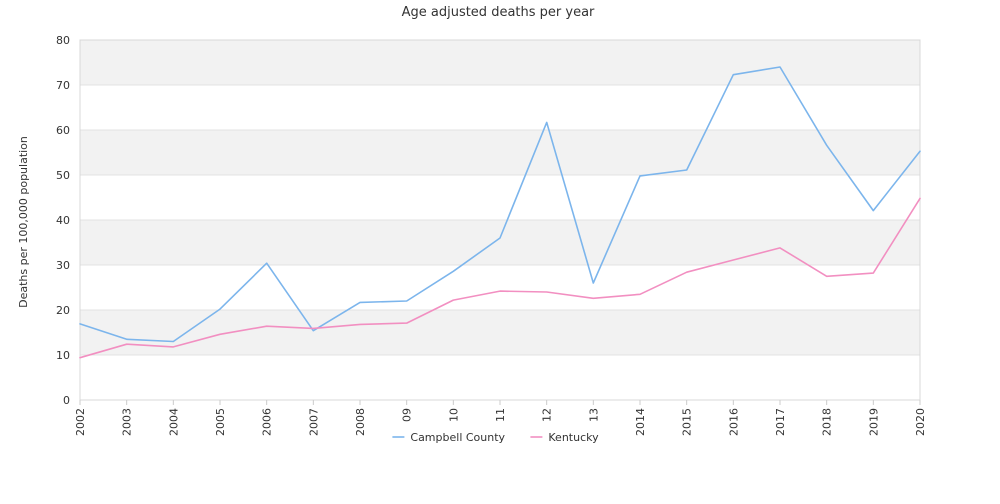 Image resolution: width=1000 pixels, height=504 pixels. I want to click on x-tick-label: 2005, so click(220, 422).